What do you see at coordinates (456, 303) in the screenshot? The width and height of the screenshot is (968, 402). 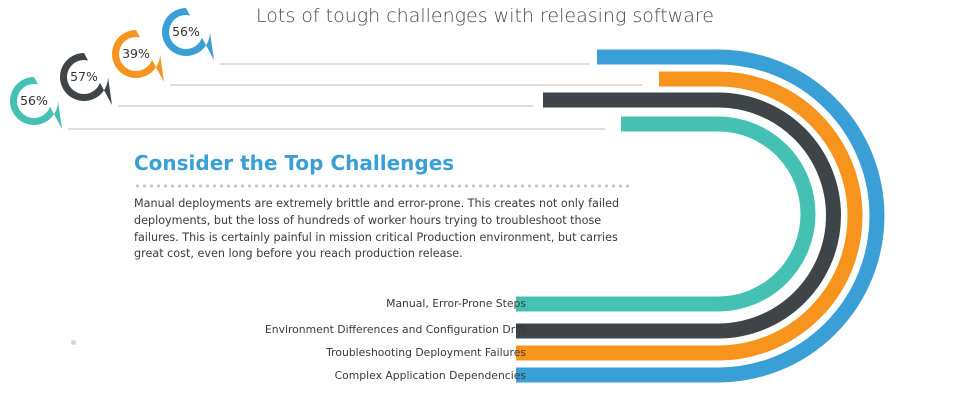 I see `label-manual-steps: Manual, Error-Prone Steps` at bounding box center [456, 303].